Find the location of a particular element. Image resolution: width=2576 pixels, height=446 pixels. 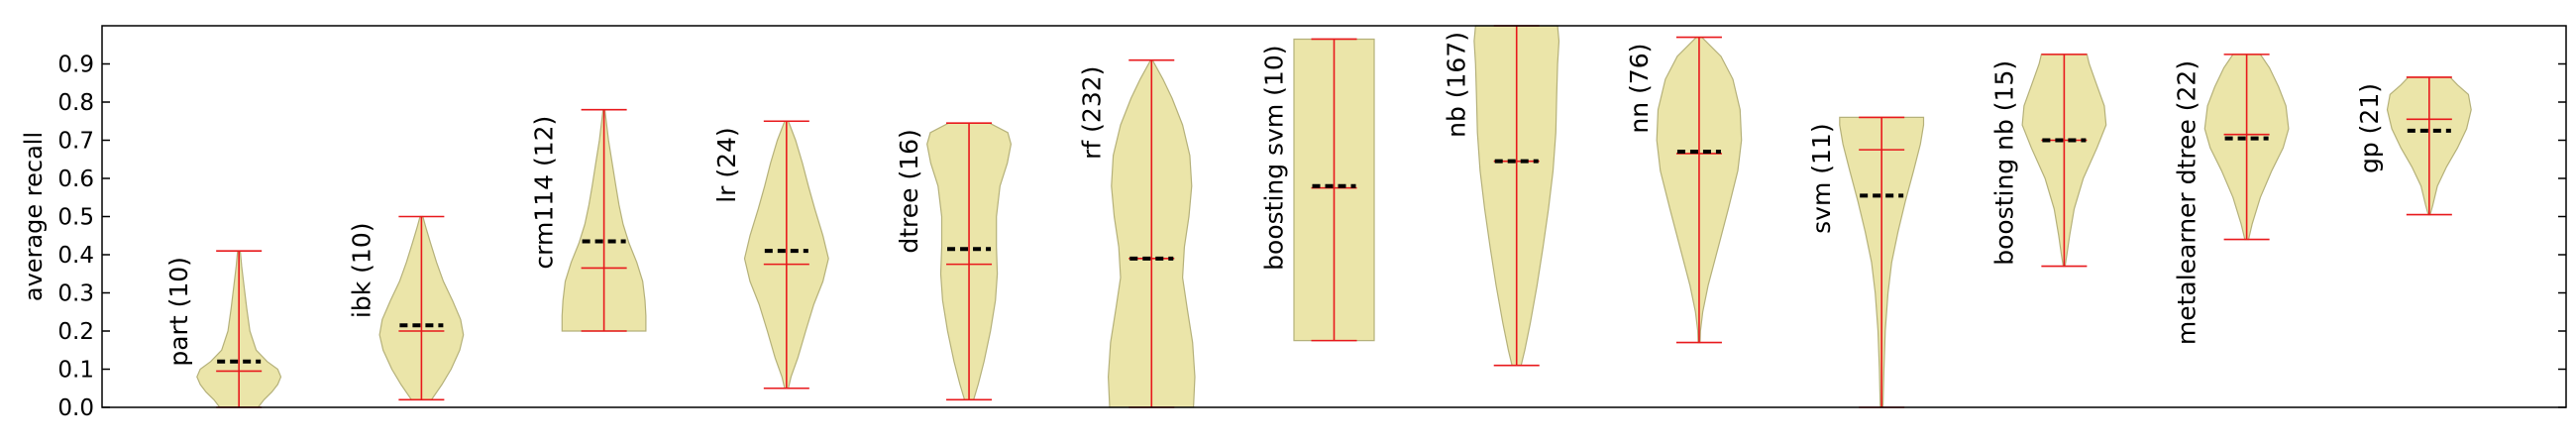

violin-series: ibk (10) is located at coordinates (406, 308).